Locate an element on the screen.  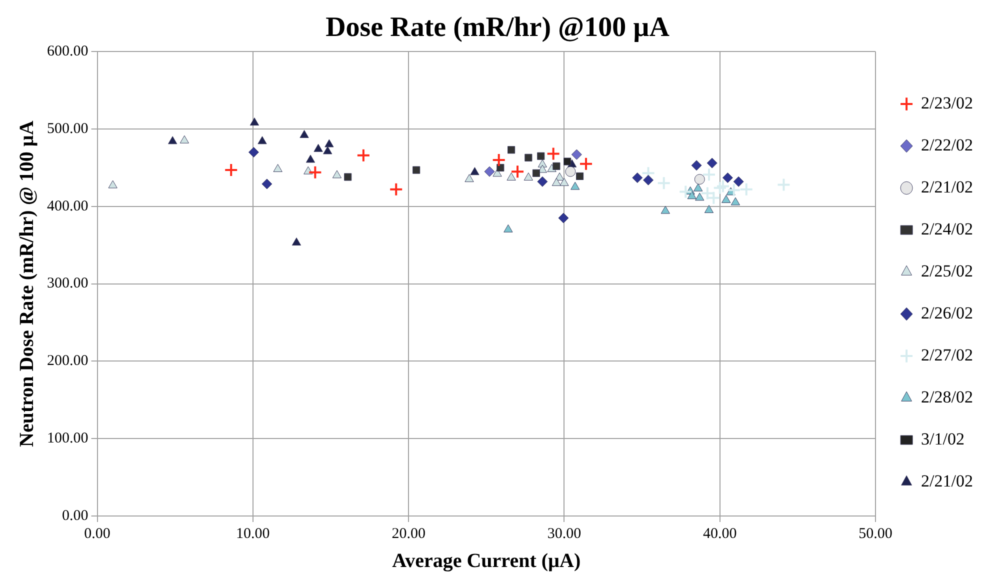
legend-label: 2/27/02 is located at coordinates (947, 354).